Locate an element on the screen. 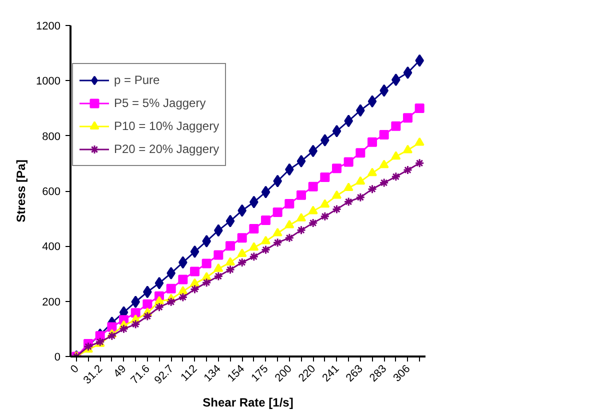  y-tick-label: 400 is located at coordinates (51, 247).